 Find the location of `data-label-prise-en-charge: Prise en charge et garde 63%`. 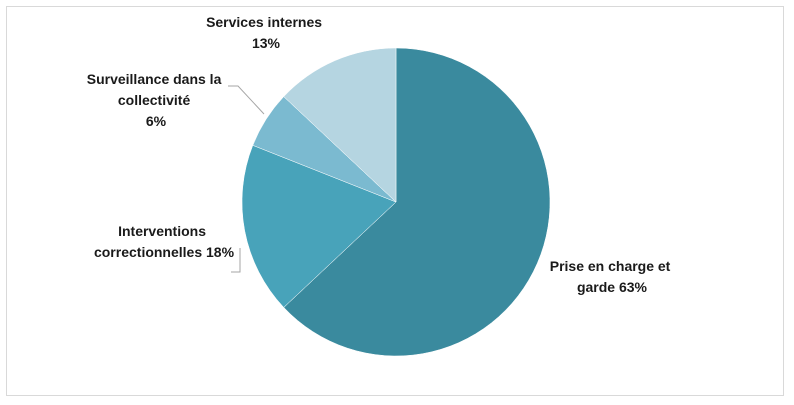

data-label-prise-en-charge: Prise en charge et garde 63% is located at coordinates (612, 276).